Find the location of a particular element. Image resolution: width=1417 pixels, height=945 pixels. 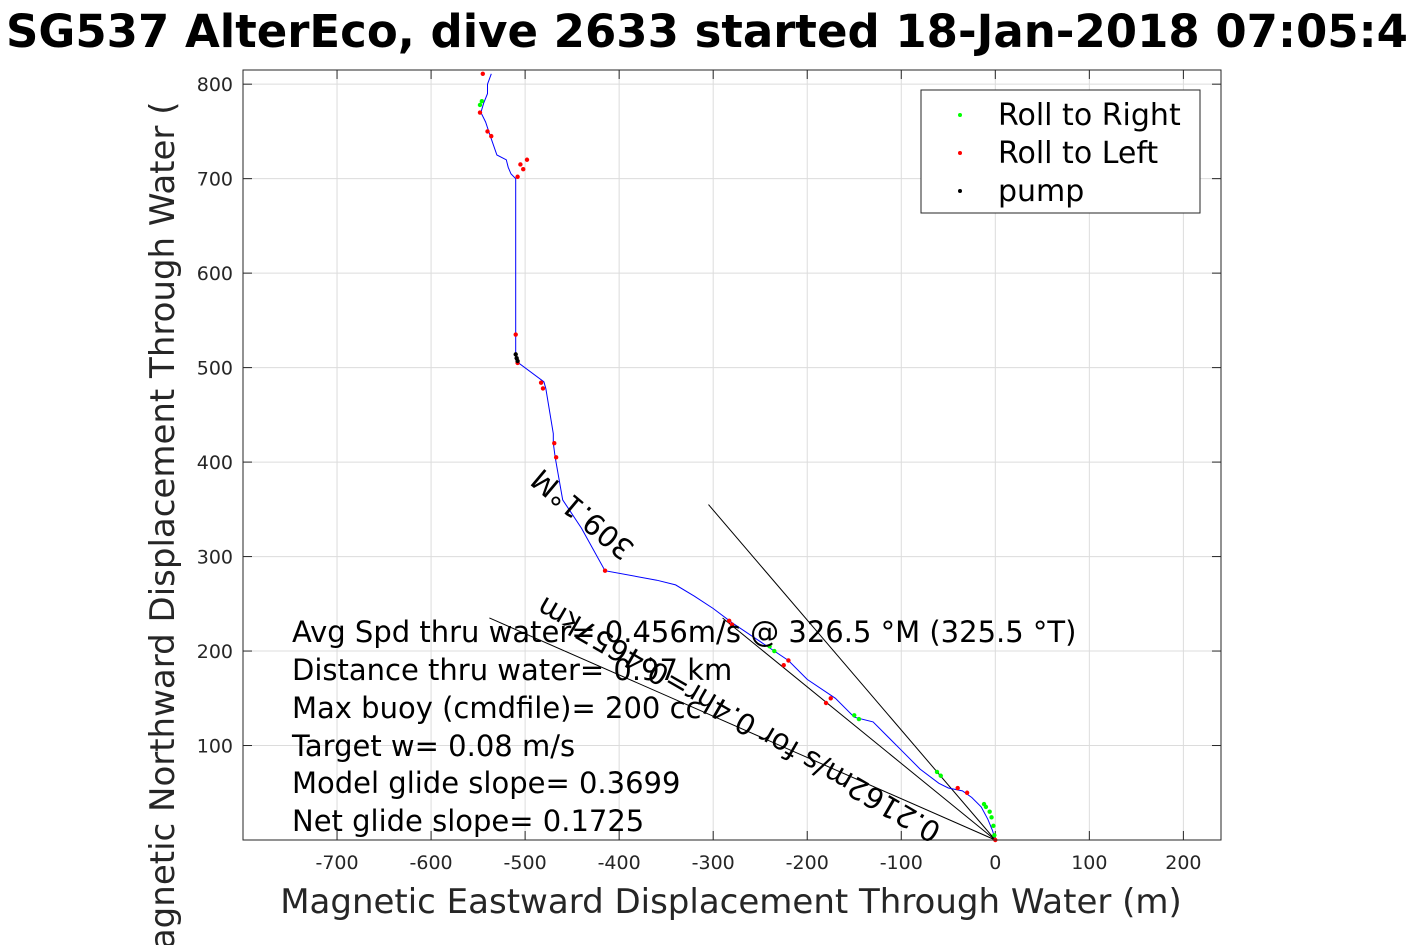

annotation-model-glide: Model glide slope= 0.3699 is located at coordinates (486, 783).